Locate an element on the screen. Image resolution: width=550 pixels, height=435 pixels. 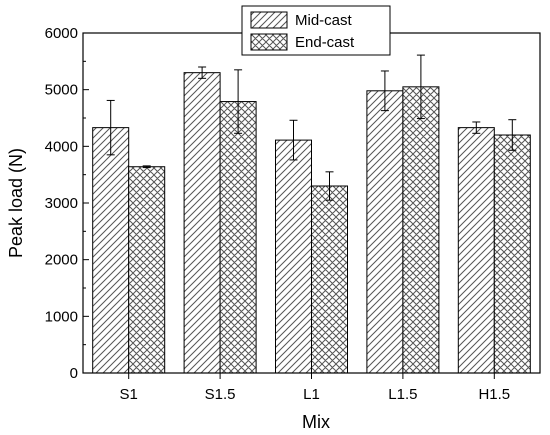
legend-swatch-end-cast is located at coordinates (269, 42).